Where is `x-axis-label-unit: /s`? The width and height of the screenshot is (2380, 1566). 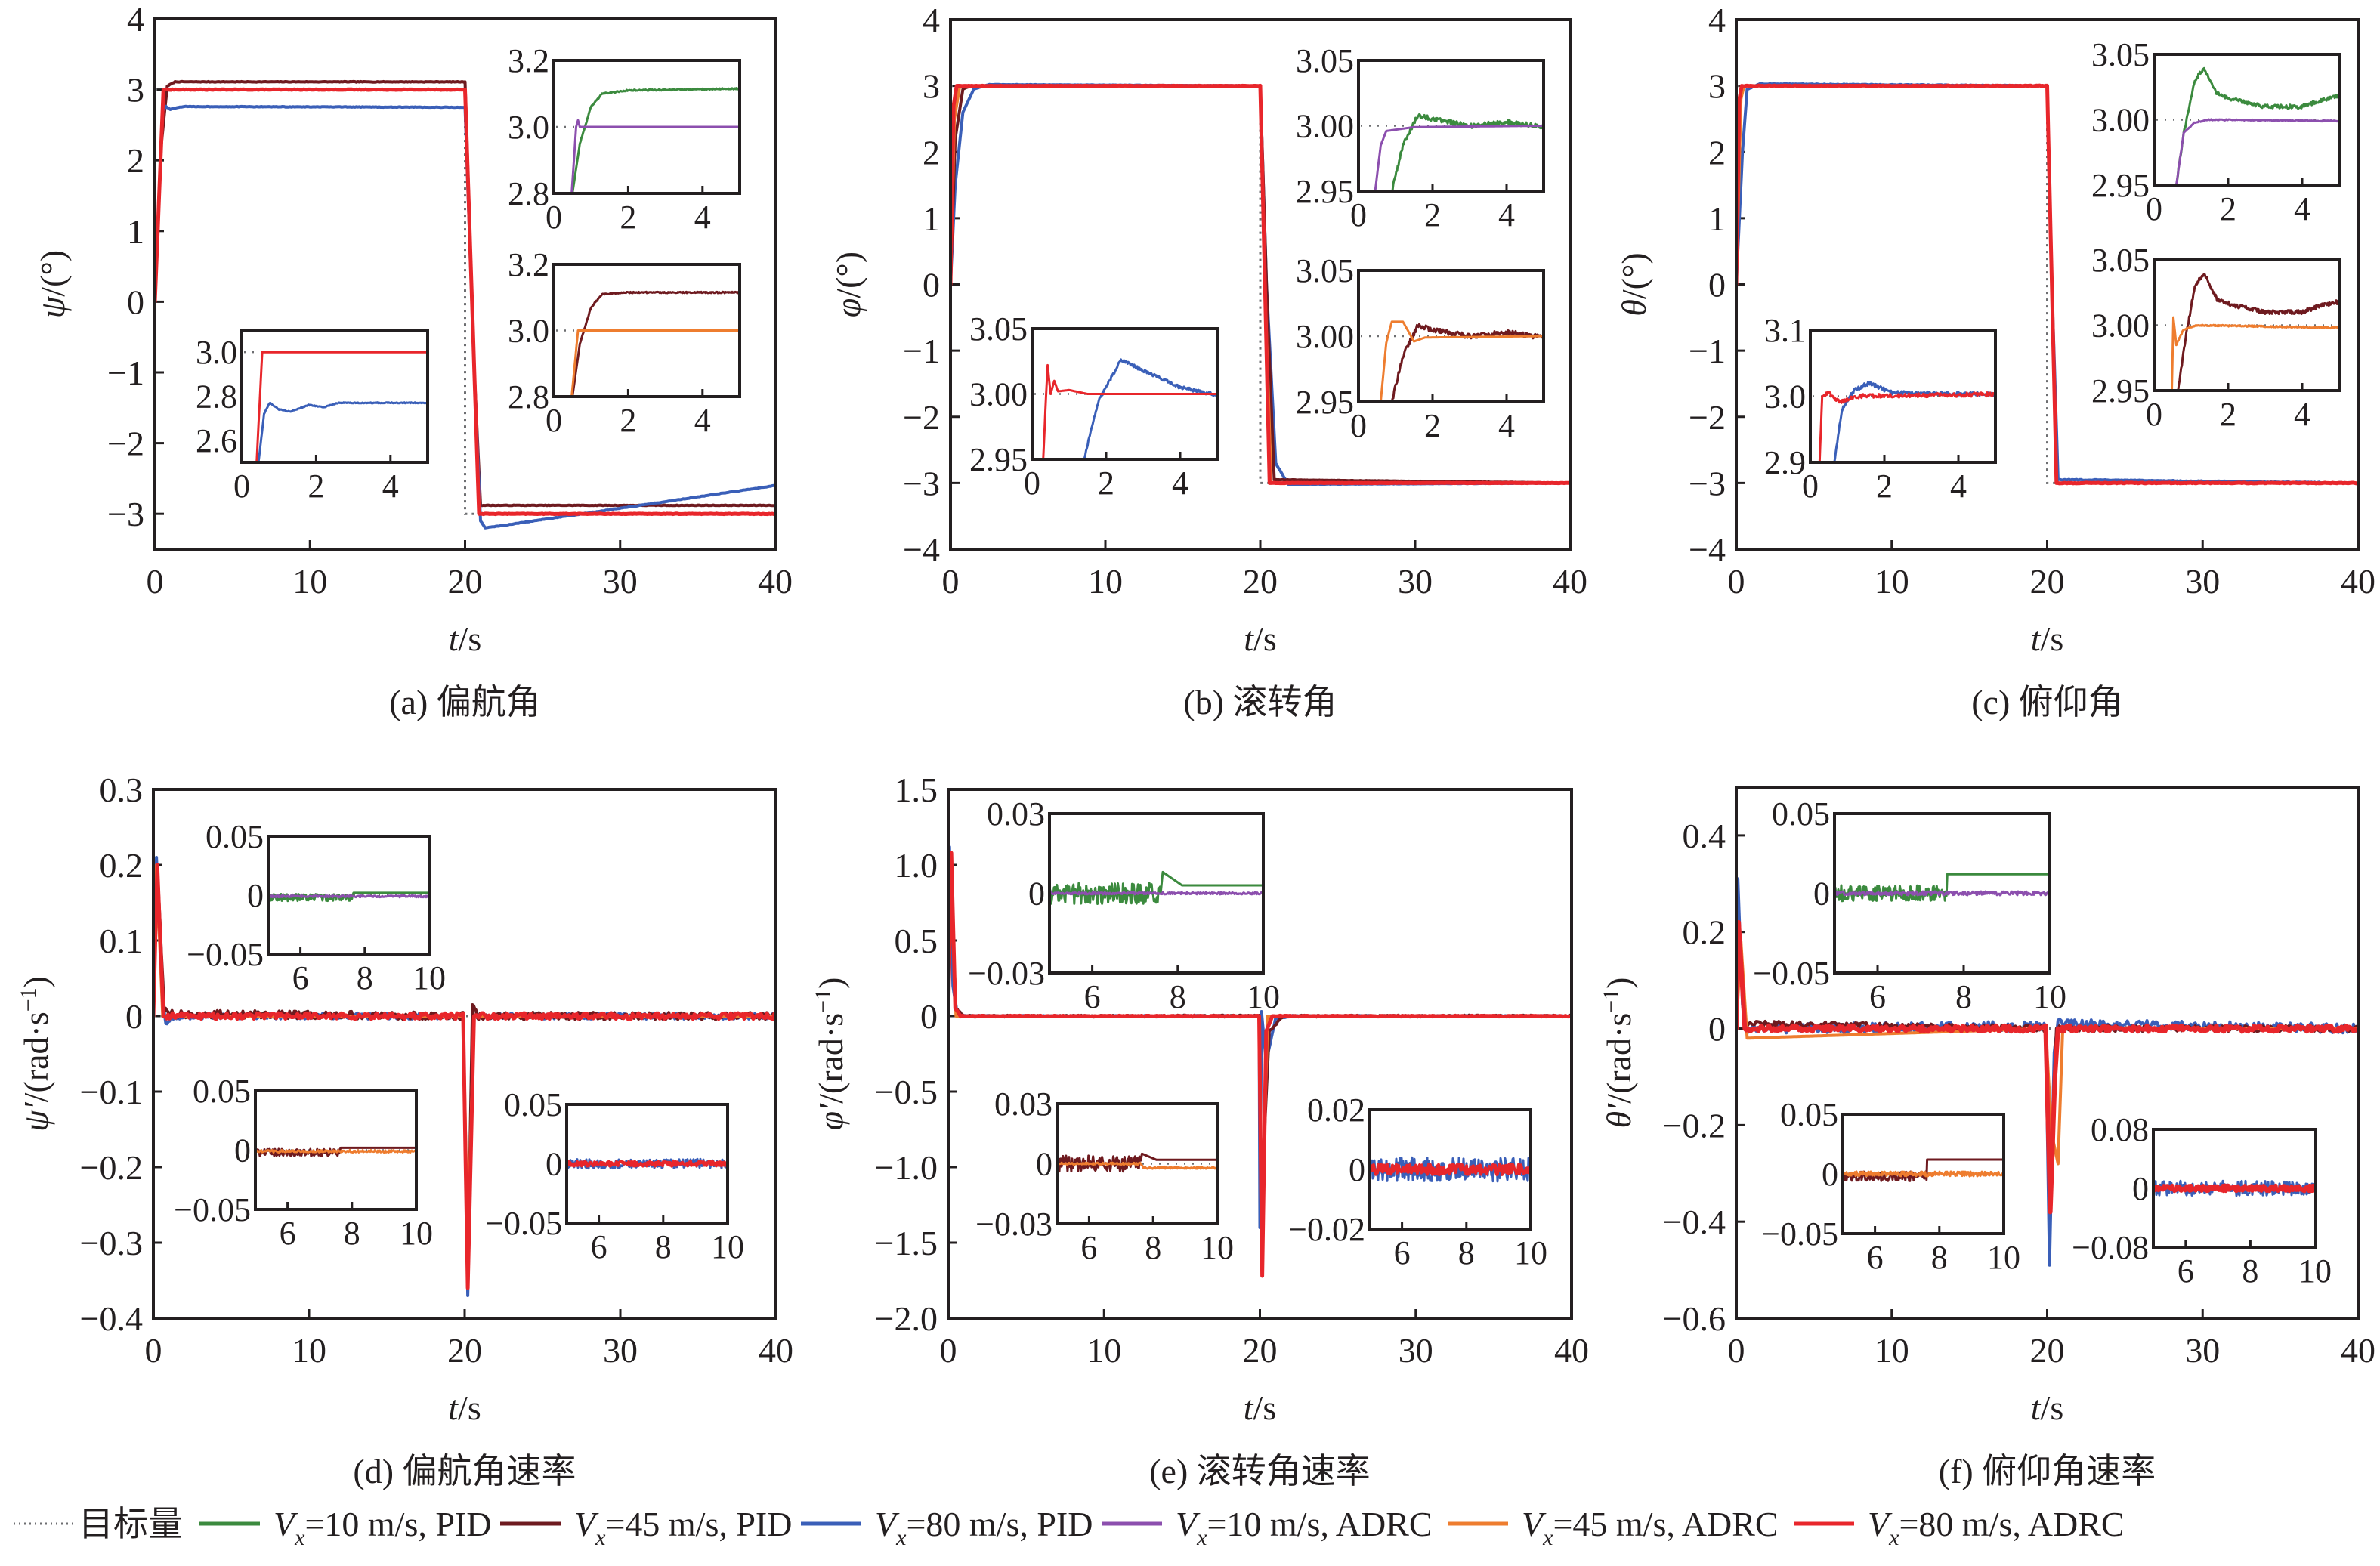
x-axis-label-unit: /s is located at coordinates (1265, 639).